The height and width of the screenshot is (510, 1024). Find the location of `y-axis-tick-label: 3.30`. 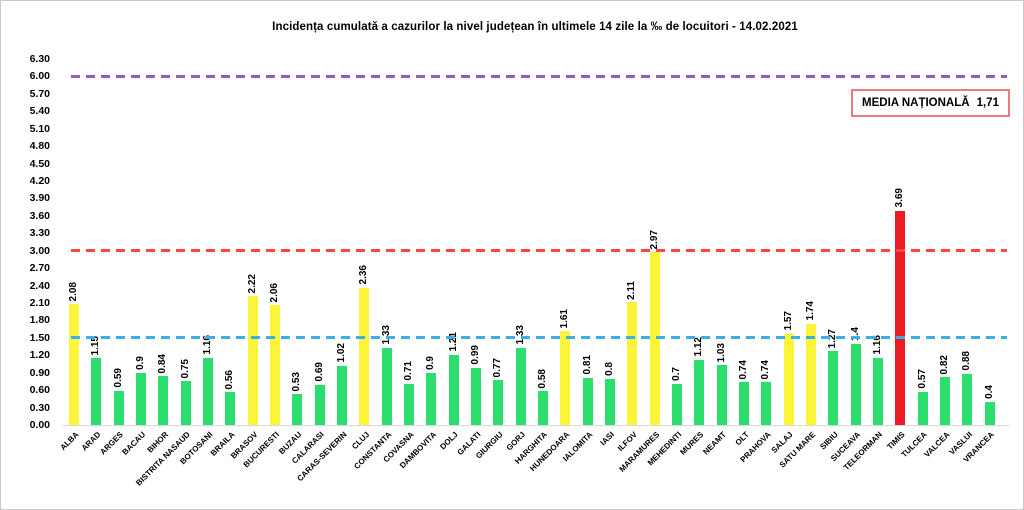

y-axis-tick-label: 3.30 is located at coordinates (39, 233).